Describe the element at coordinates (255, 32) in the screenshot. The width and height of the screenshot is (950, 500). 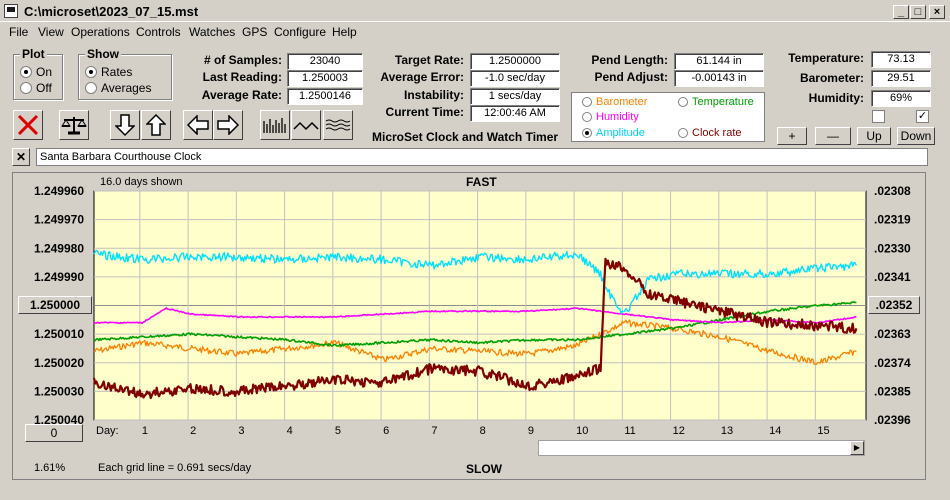
I see `menu-gps: GPS` at that location.